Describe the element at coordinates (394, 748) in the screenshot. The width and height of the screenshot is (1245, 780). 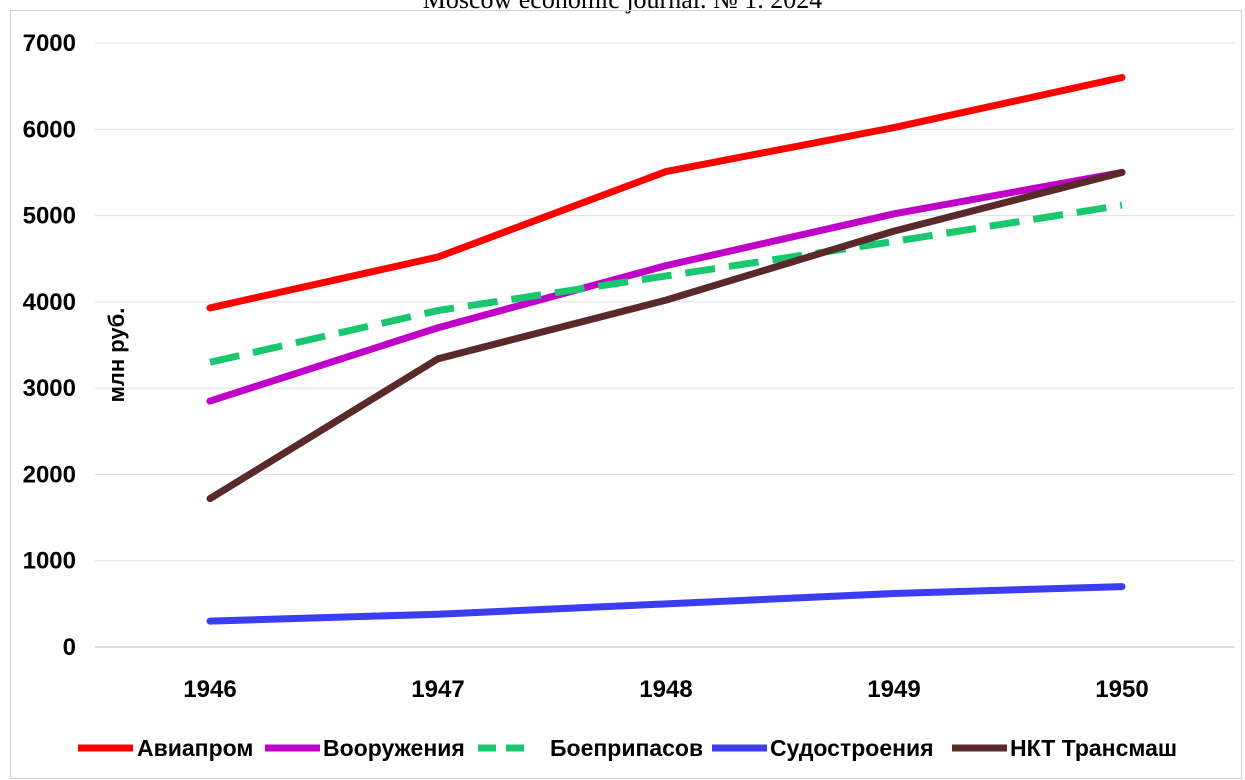
I see `legend-label-1: Вооружения` at that location.